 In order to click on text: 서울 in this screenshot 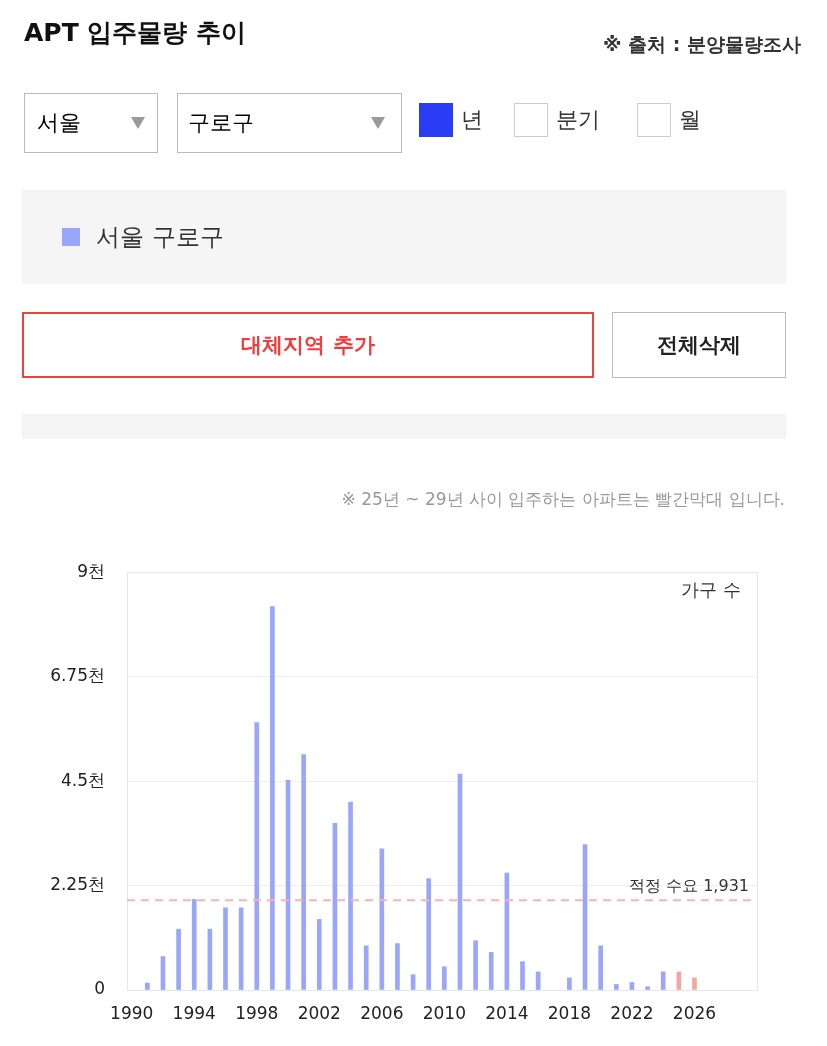, I will do `click(59, 123)`.